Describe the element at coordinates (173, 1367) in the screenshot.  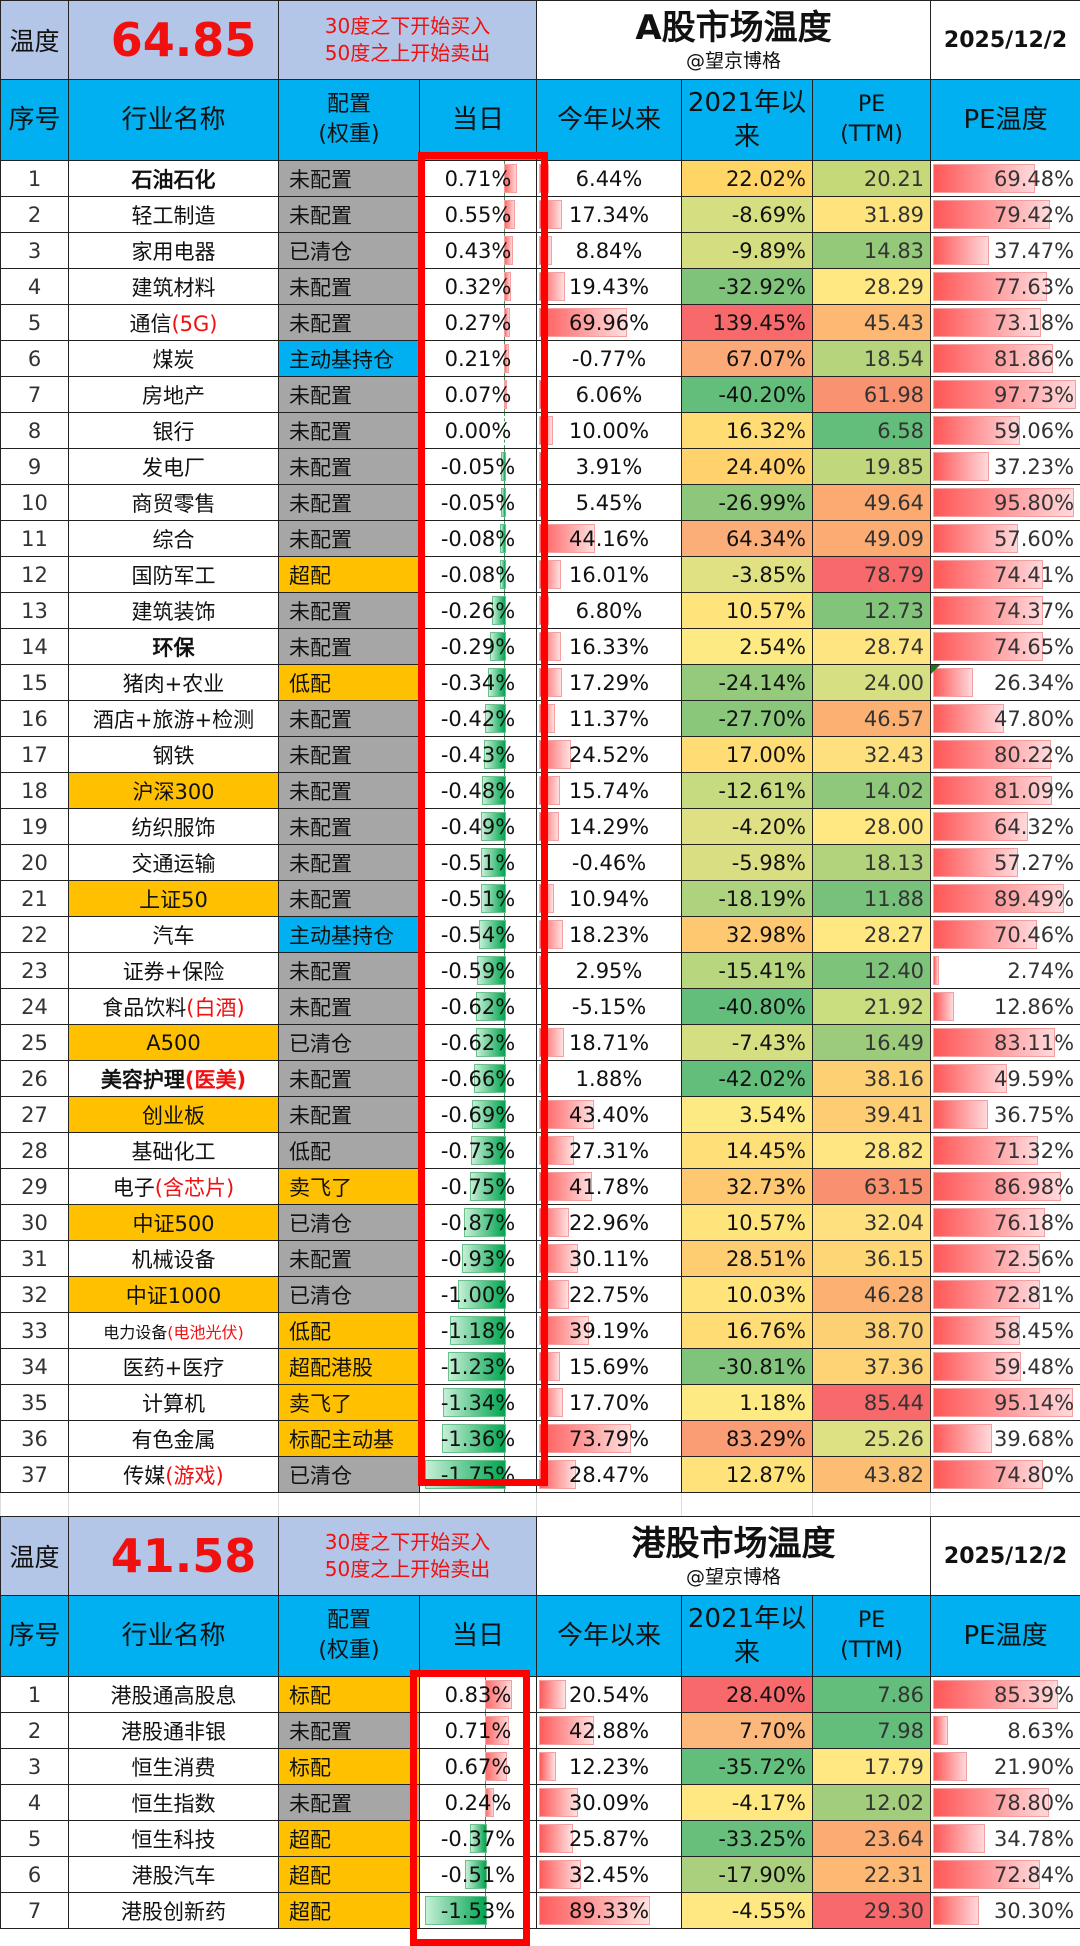
I see `industry-name-text: 医药+医疗` at that location.